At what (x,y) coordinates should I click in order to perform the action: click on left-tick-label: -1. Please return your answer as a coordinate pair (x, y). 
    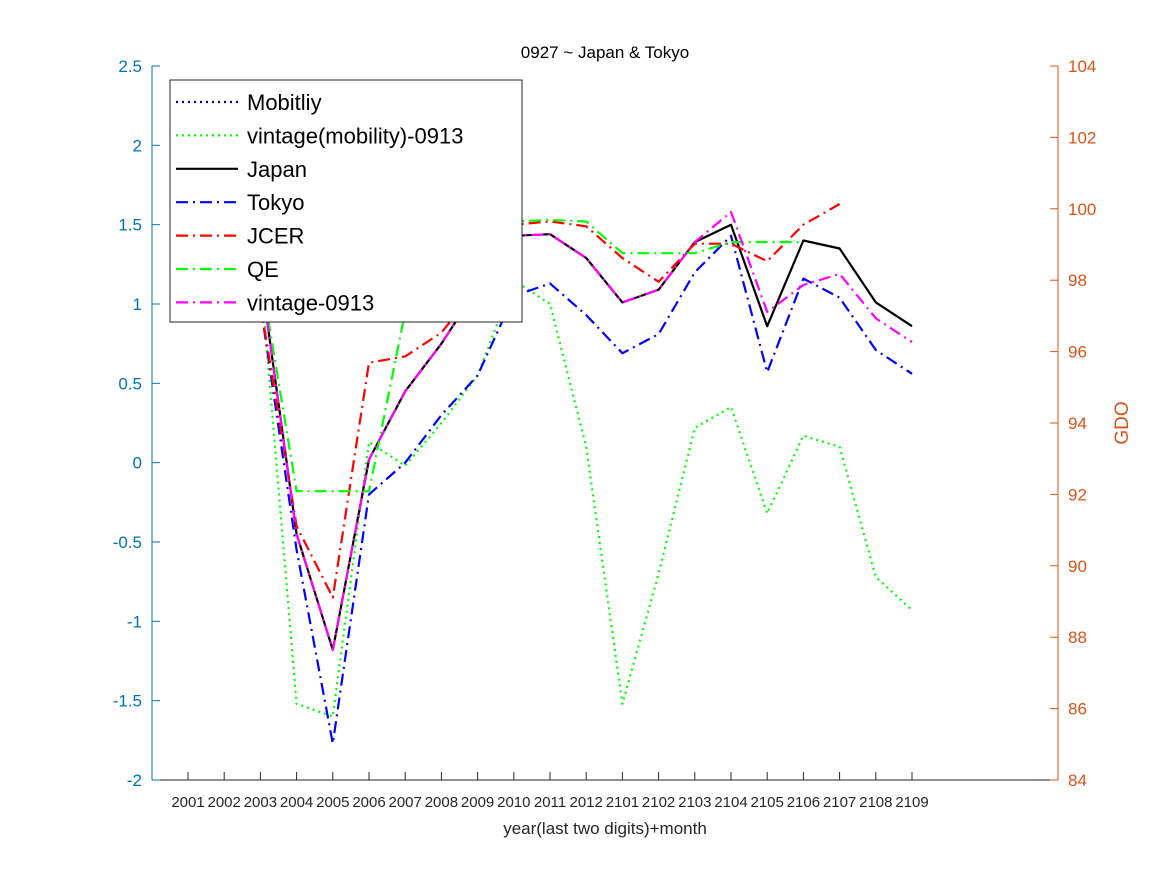
    Looking at the image, I should click on (134, 621).